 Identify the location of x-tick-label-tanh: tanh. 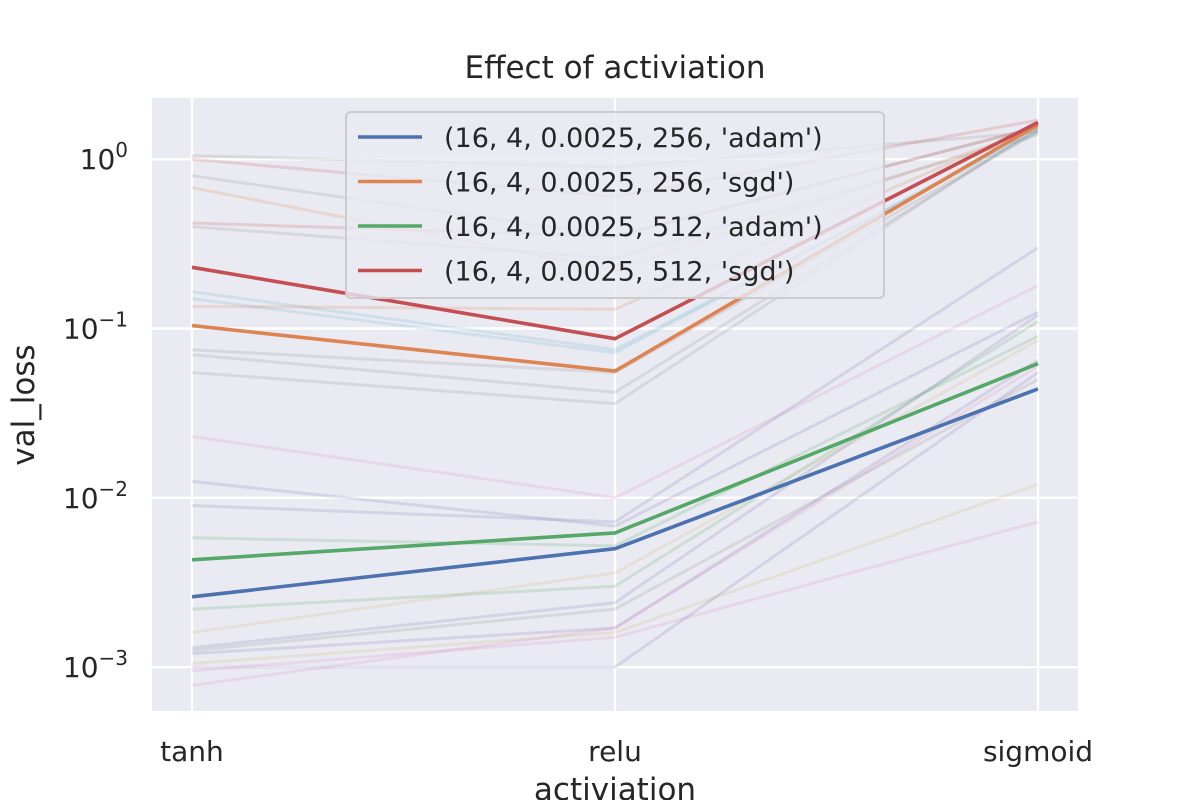
(192, 751).